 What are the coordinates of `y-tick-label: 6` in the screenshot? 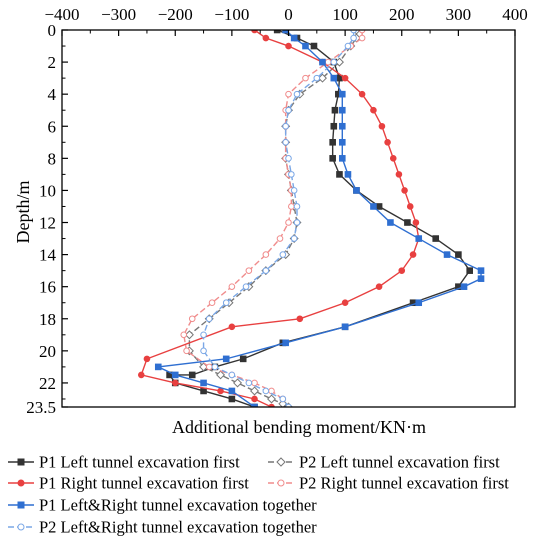 It's located at (52, 126).